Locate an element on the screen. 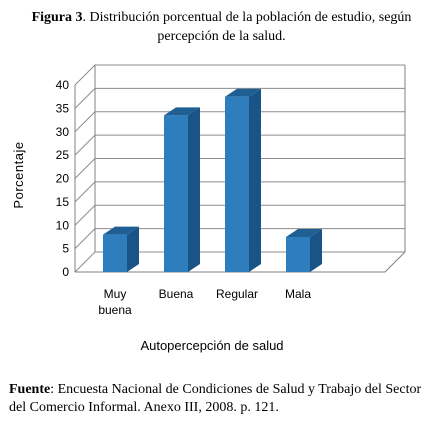  y-tick-label: 0 is located at coordinates (65, 272).